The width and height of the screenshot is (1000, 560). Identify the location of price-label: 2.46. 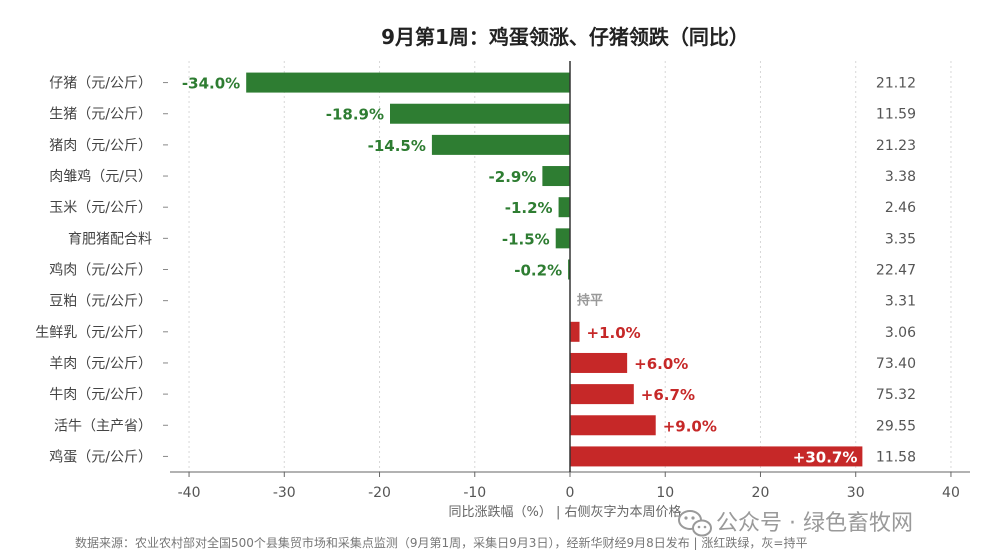
(900, 208).